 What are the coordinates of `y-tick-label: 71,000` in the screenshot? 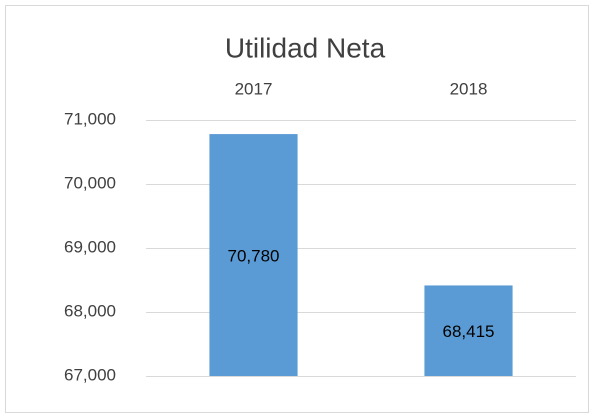 It's located at (90, 118).